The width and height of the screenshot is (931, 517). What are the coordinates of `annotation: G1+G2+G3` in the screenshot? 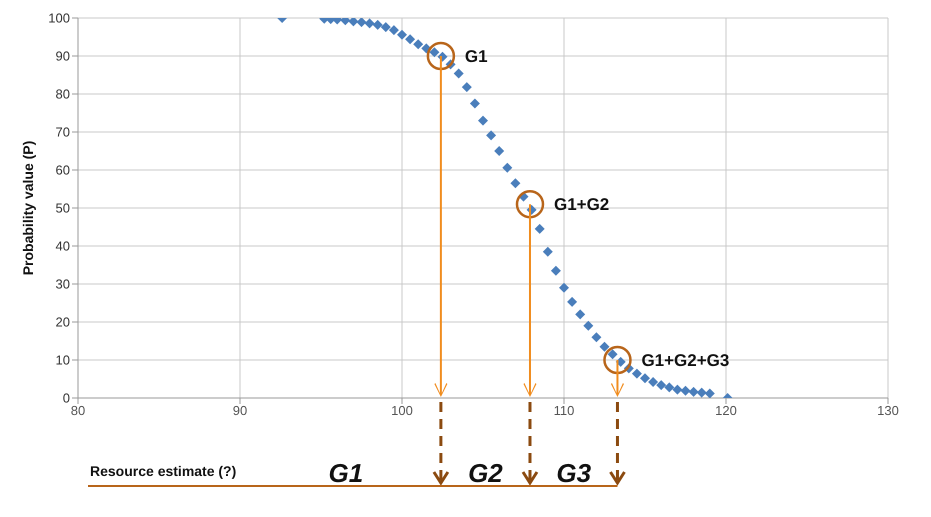 It's located at (685, 360).